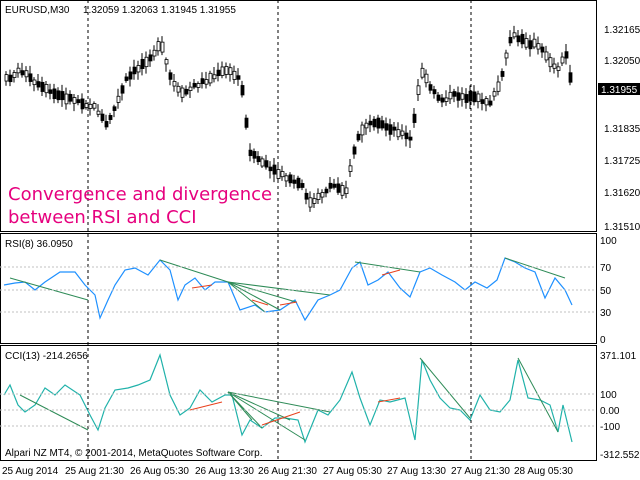 This screenshot has width=640, height=480. Describe the element at coordinates (622, 193) in the screenshot. I see `price-tick: 1.31620` at that location.